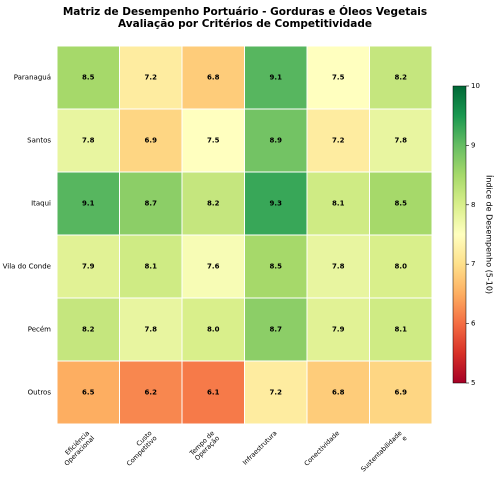  What do you see at coordinates (39, 330) in the screenshot?
I see `y-tick-label: Pecém` at bounding box center [39, 330].